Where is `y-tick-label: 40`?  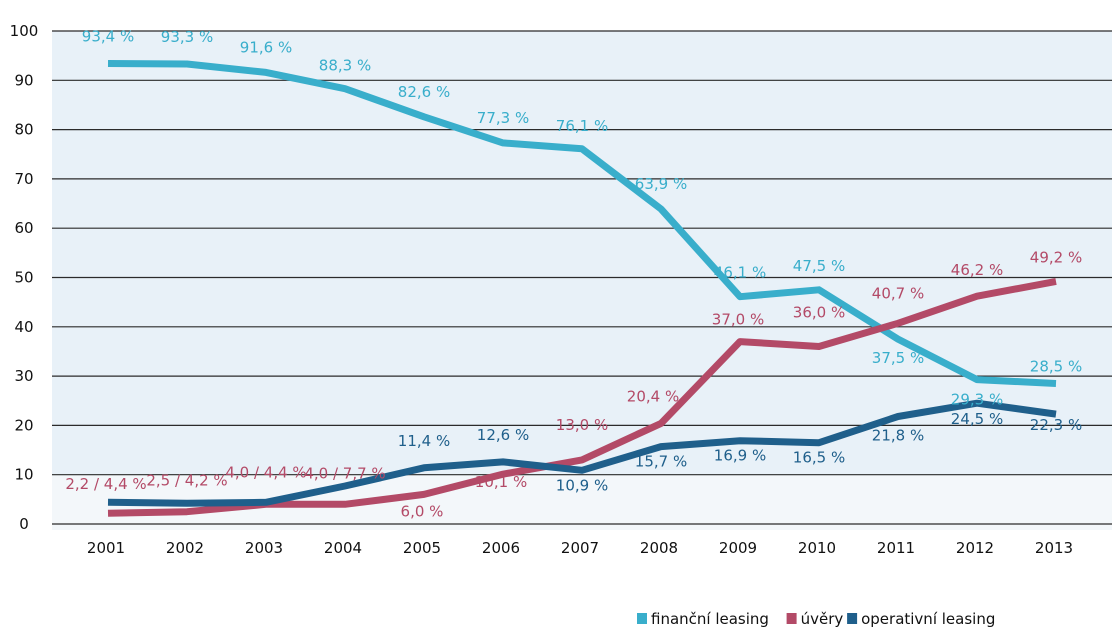 y-tick-label: 40 is located at coordinates (23, 327).